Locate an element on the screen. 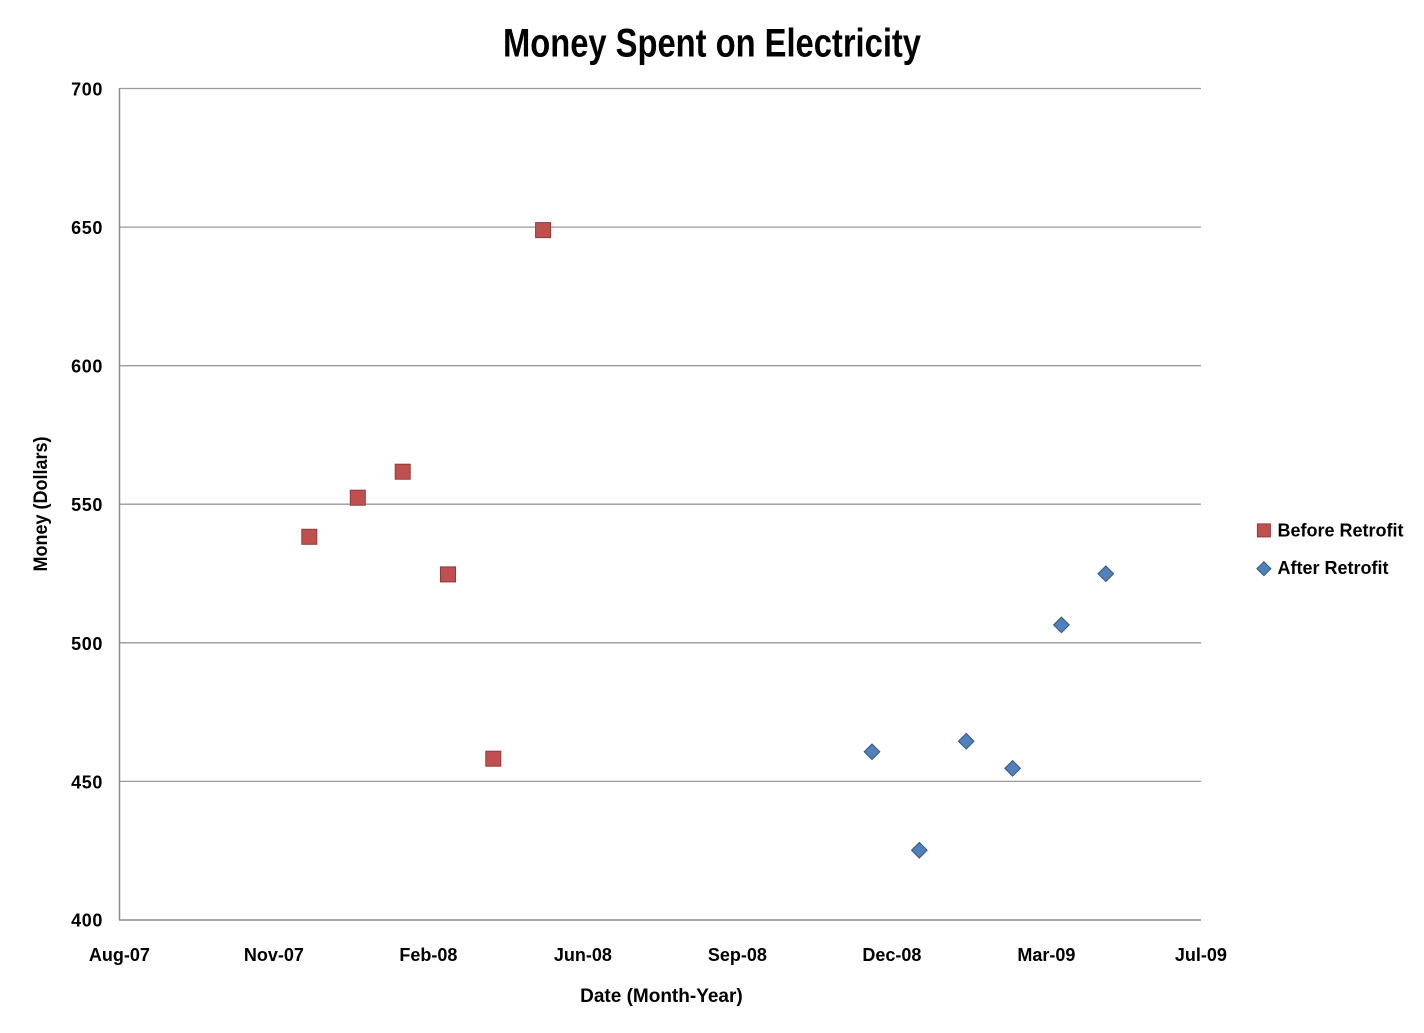 This screenshot has height=1033, width=1424. svg-text: Date (Month-Year) is located at coordinates (661, 996).